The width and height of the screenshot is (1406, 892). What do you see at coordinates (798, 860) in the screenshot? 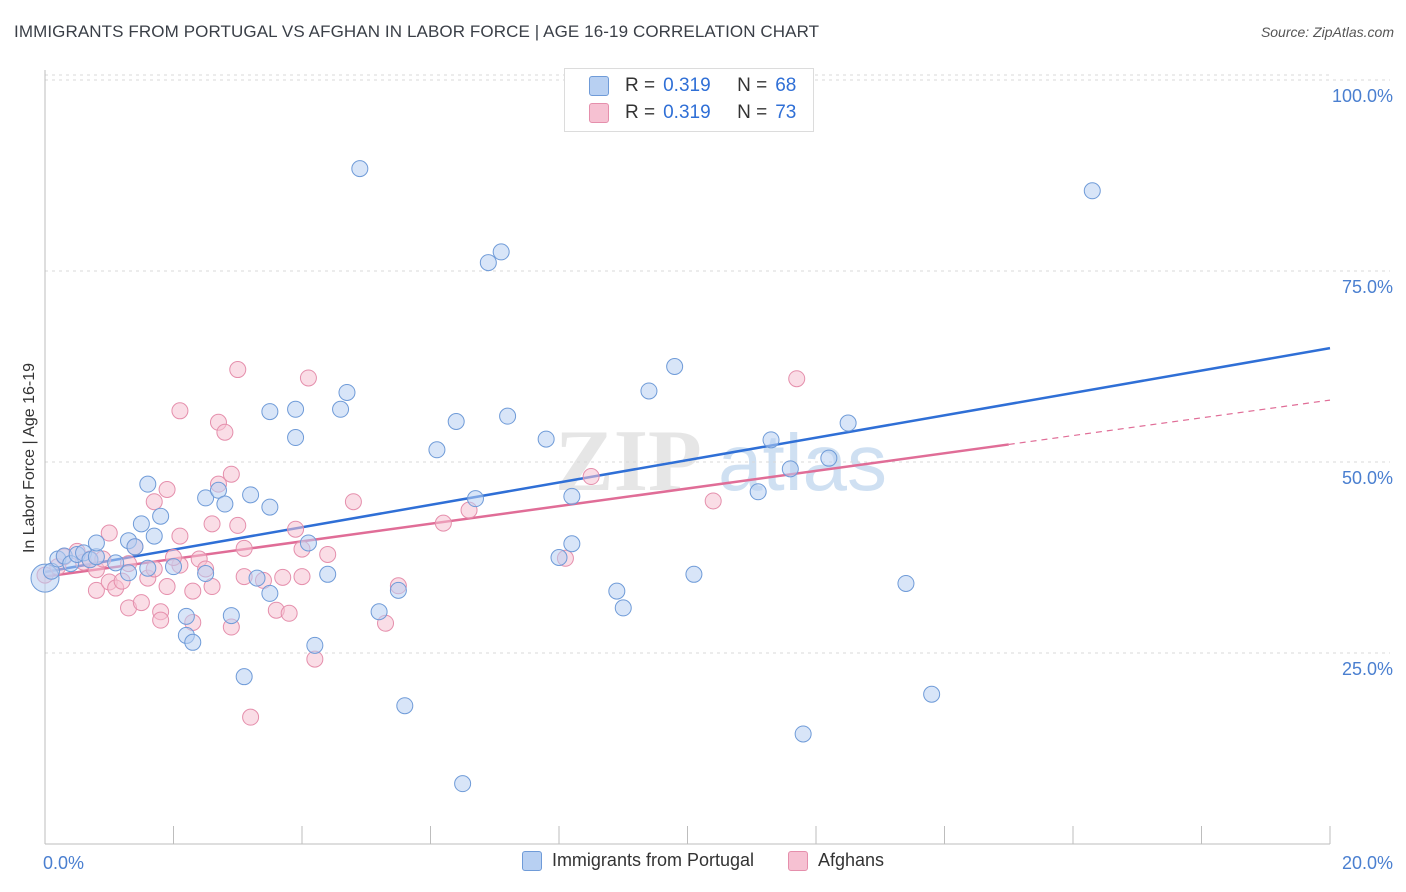
I see `legend-swatch-afghans` at bounding box center [798, 860].